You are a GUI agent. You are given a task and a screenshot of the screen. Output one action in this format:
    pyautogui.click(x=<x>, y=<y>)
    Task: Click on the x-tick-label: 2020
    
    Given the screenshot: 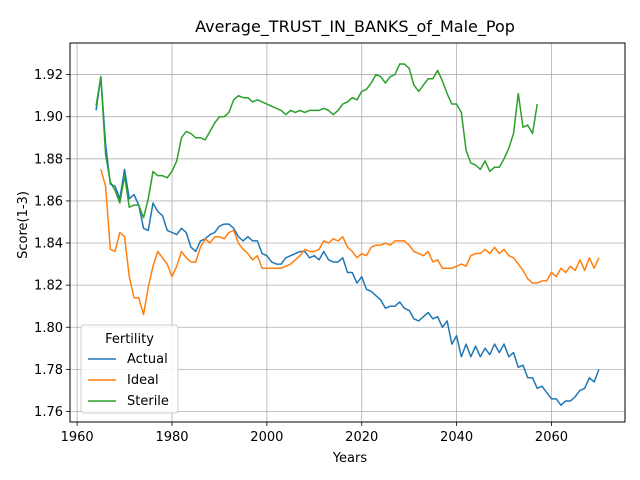 What is the action you would take?
    pyautogui.click(x=361, y=437)
    